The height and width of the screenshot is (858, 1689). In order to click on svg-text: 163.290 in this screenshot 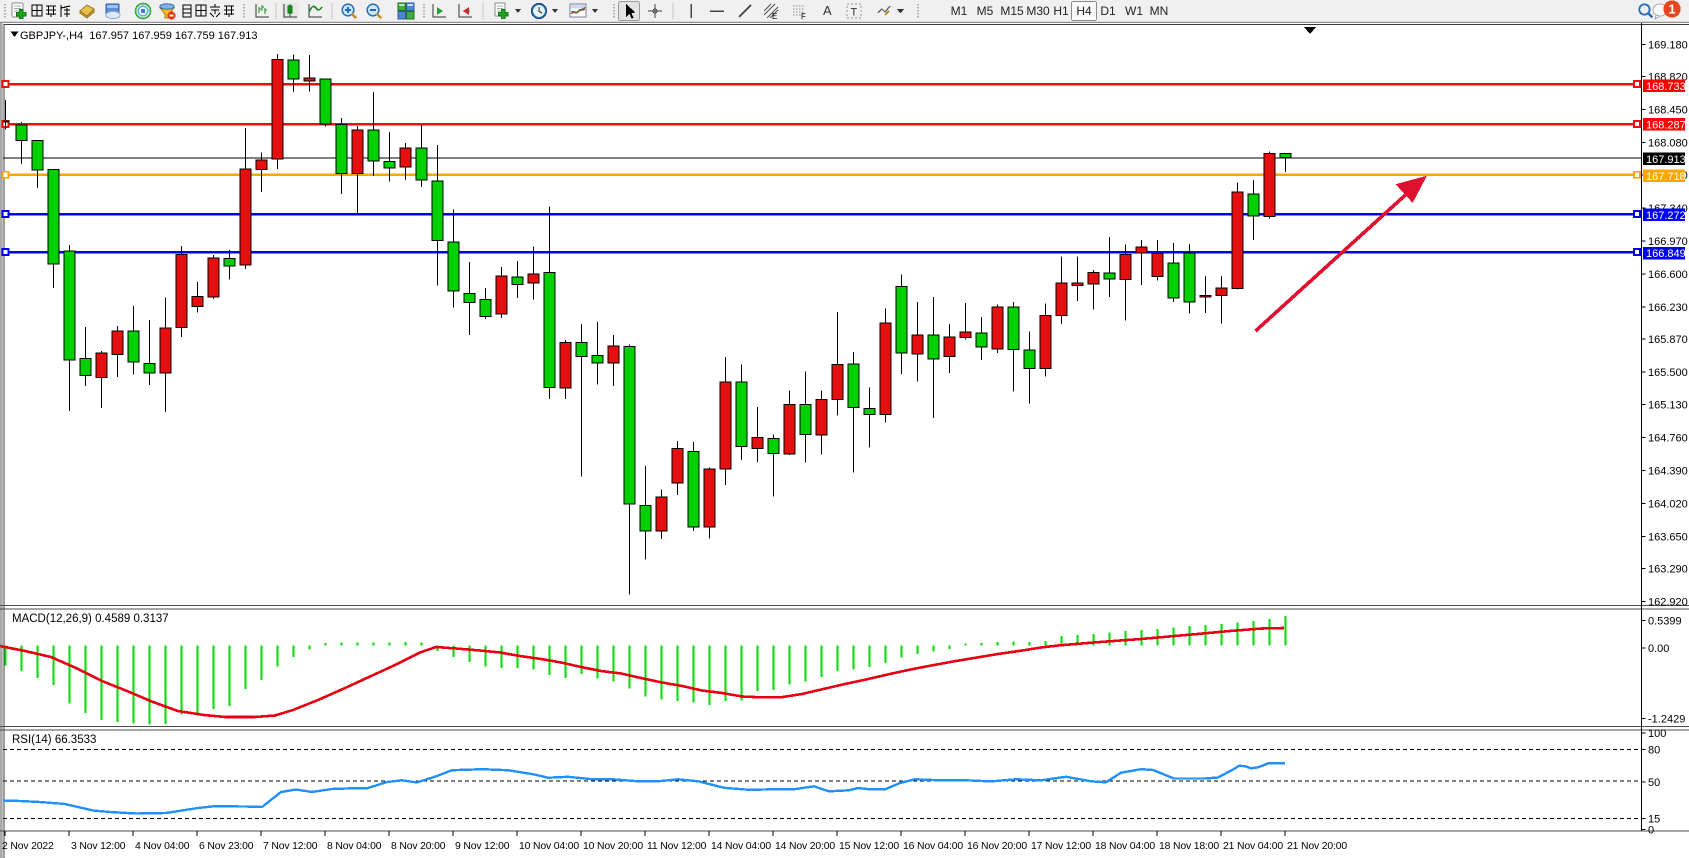, I will do `click(1668, 569)`.